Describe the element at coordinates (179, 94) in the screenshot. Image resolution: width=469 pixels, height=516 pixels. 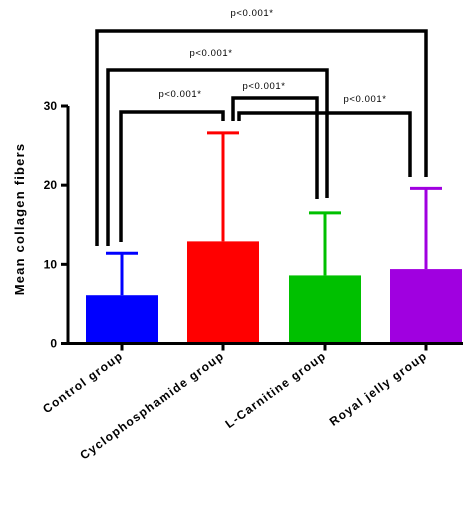
I see `significance-label-3: p<0.001*` at that location.